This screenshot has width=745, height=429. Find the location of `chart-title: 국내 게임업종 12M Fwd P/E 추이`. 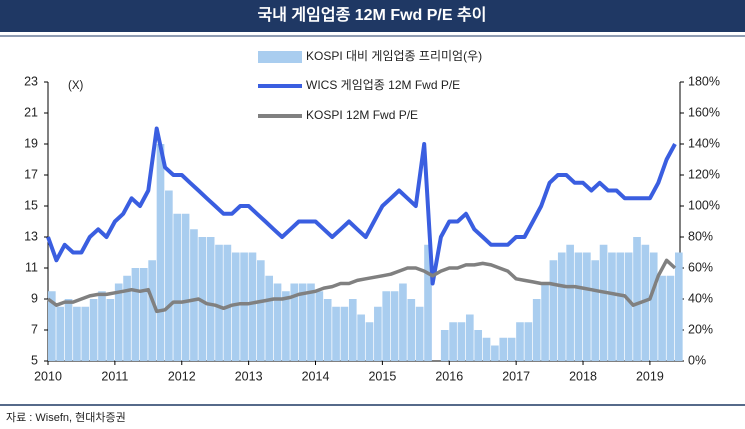

chart-title: 국내 게임업종 12M Fwd P/E 추이 is located at coordinates (372, 14).